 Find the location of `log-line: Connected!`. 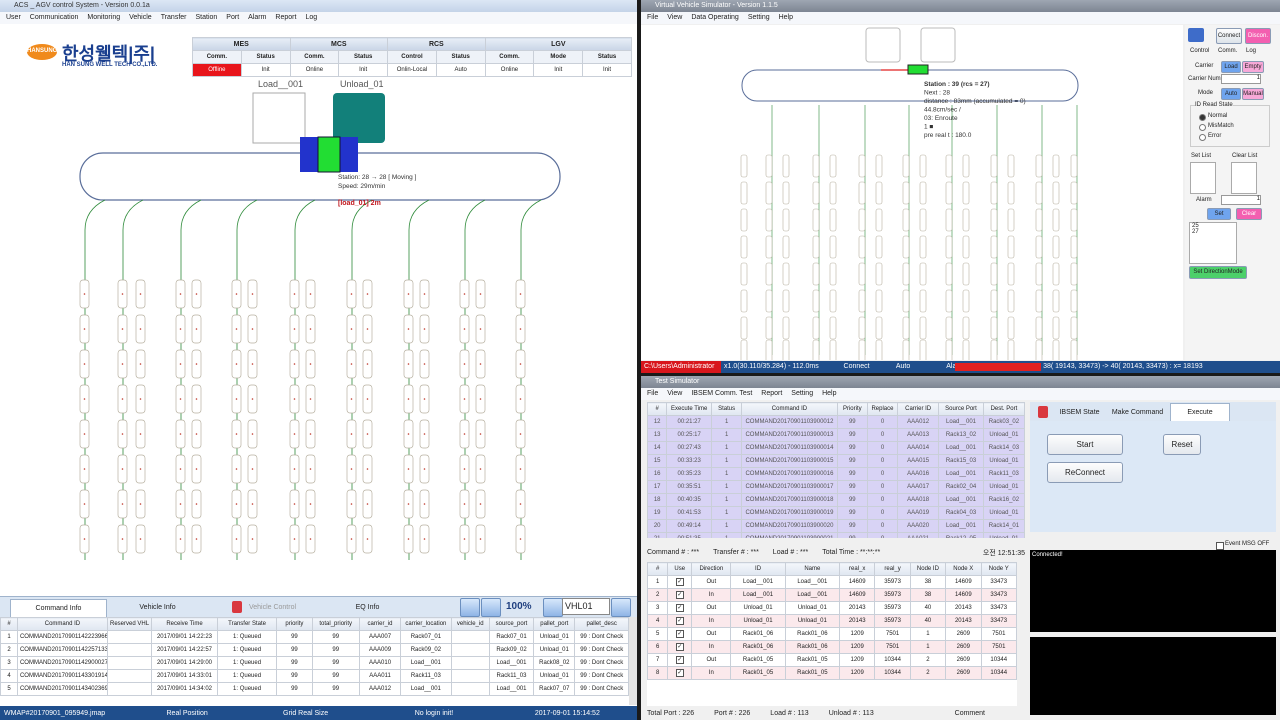

log-line: Connected! is located at coordinates (1047, 555).